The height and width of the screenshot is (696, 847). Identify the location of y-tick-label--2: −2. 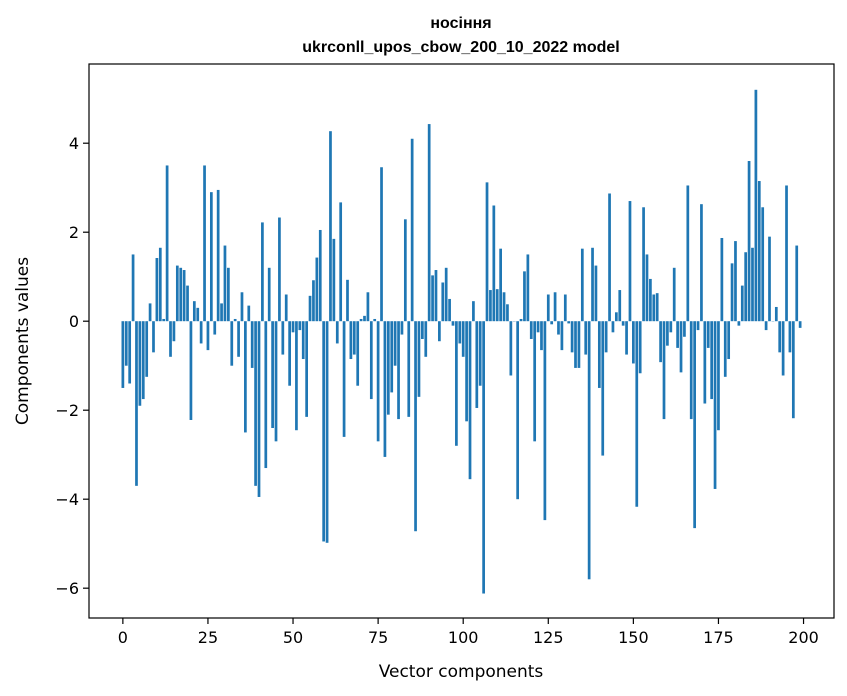
(67, 410).